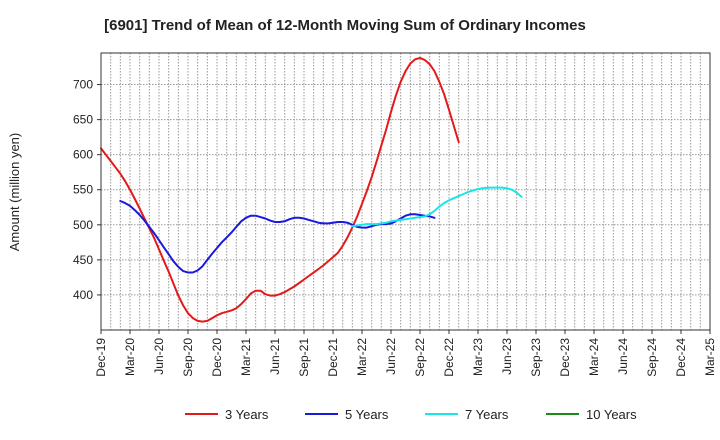 The width and height of the screenshot is (720, 440). What do you see at coordinates (247, 414) in the screenshot?
I see `legend-label-3-years: 3 Years` at bounding box center [247, 414].